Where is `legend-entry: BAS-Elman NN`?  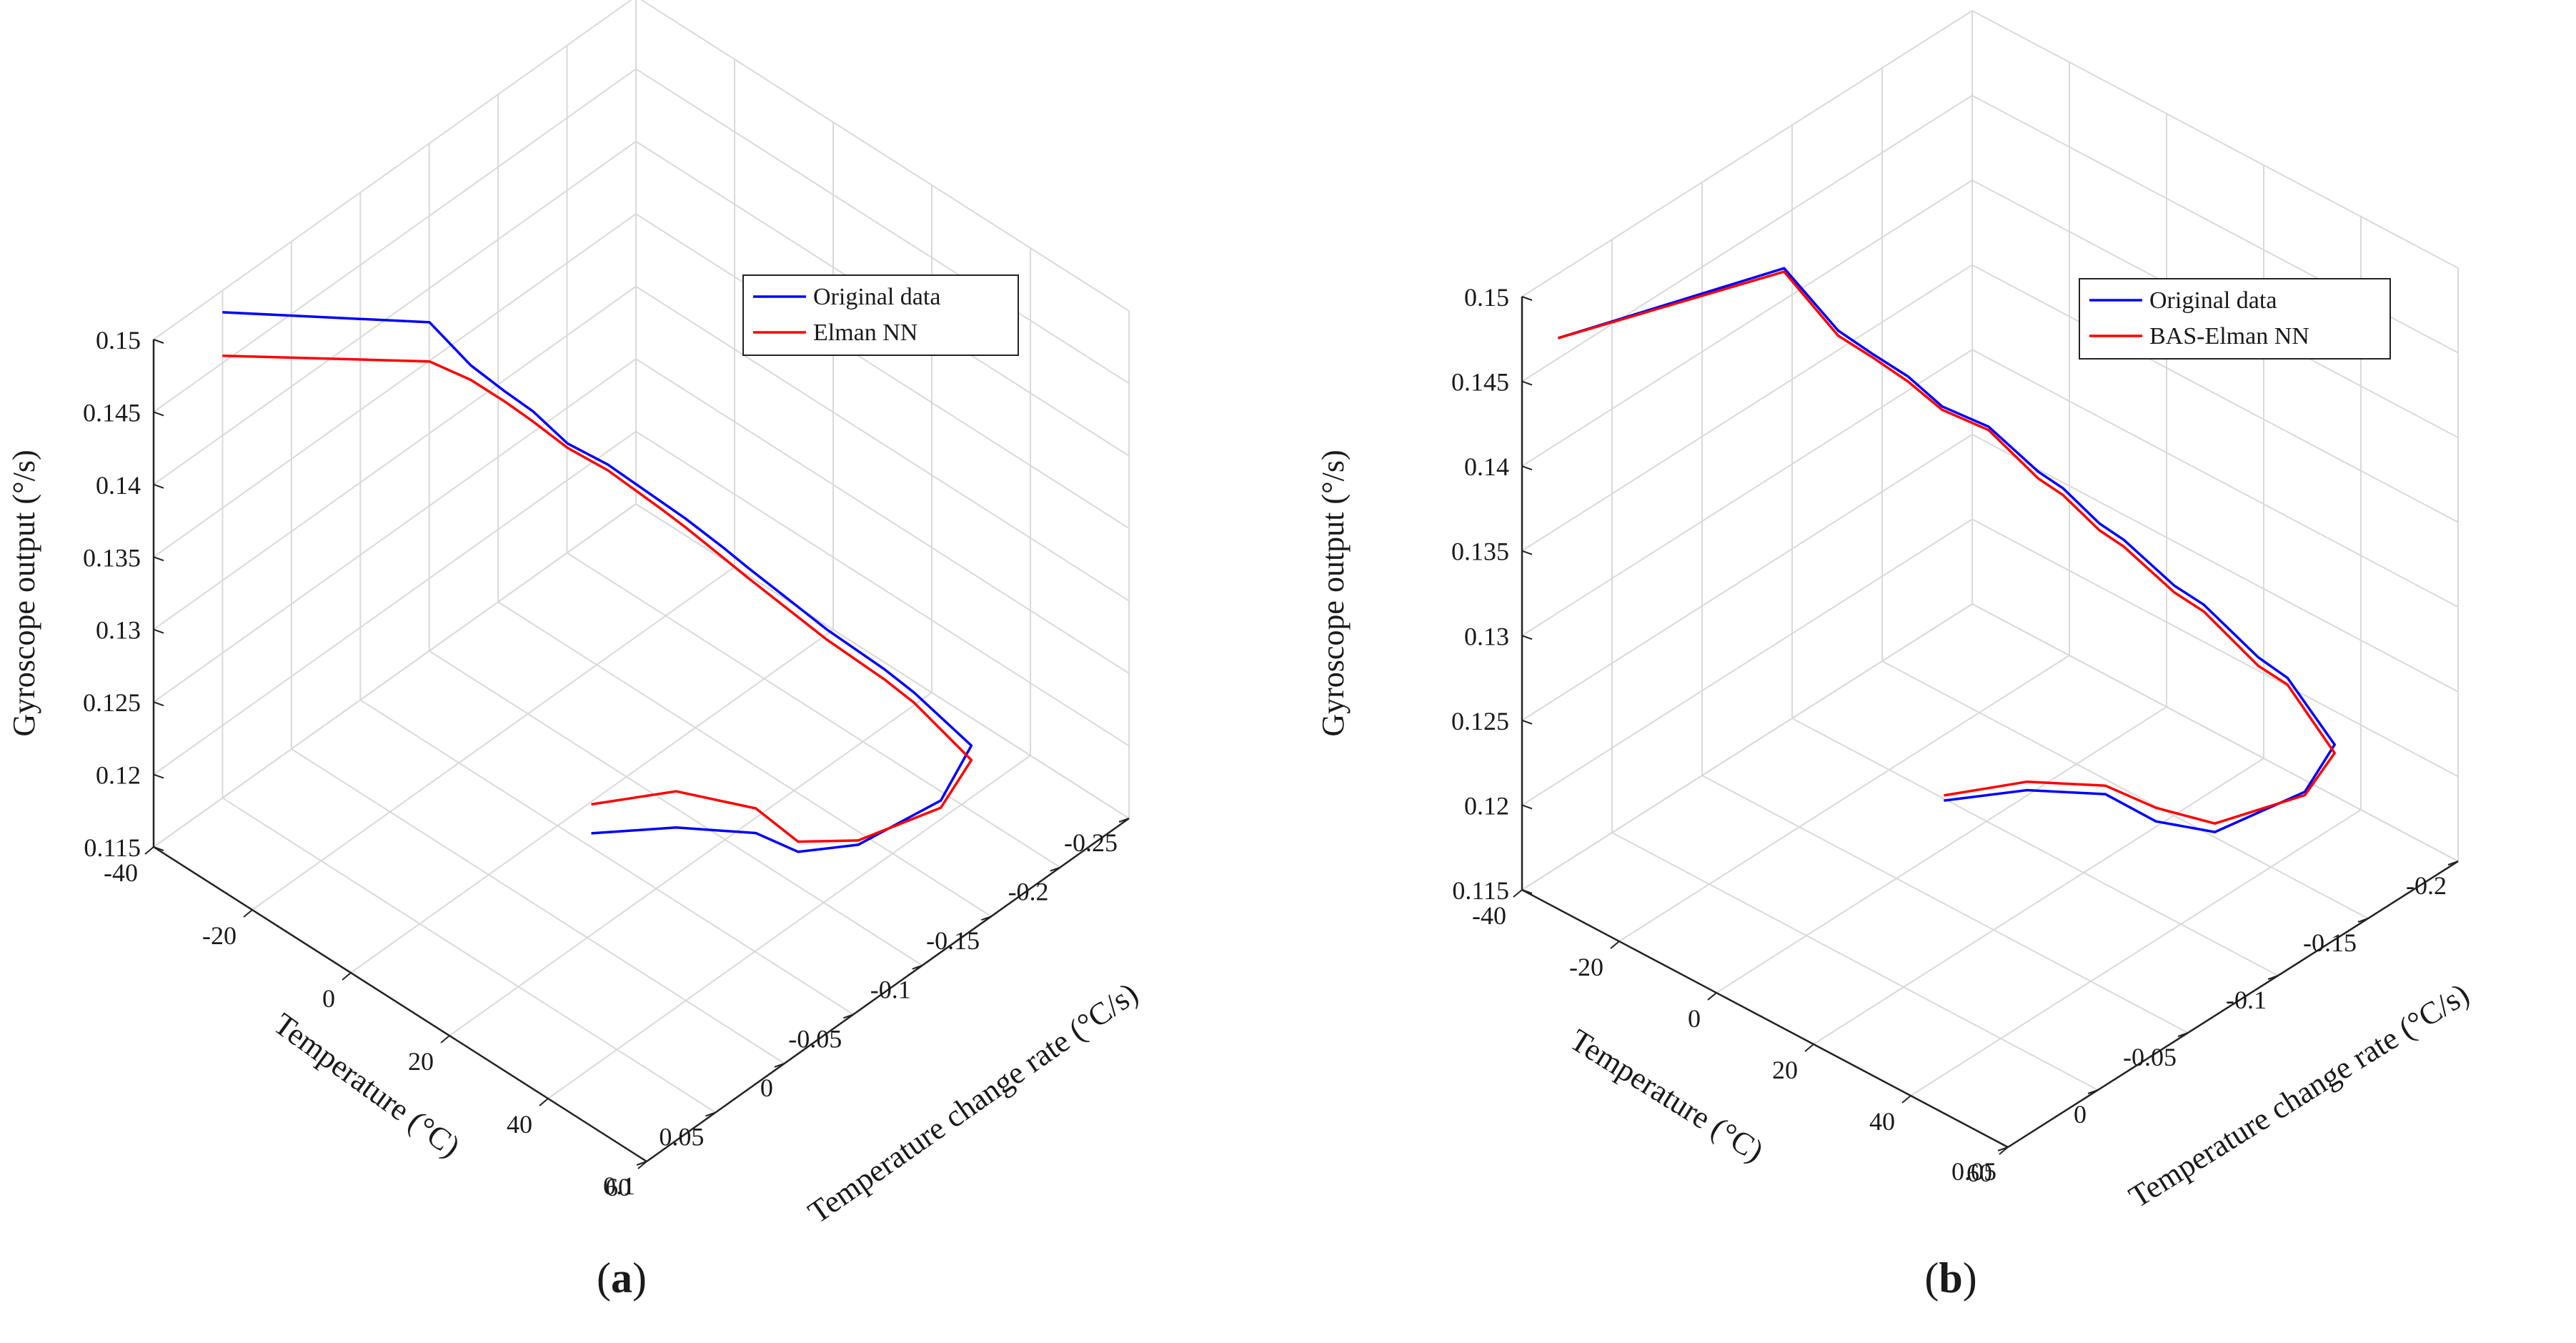 legend-entry: BAS-Elman NN is located at coordinates (2229, 336).